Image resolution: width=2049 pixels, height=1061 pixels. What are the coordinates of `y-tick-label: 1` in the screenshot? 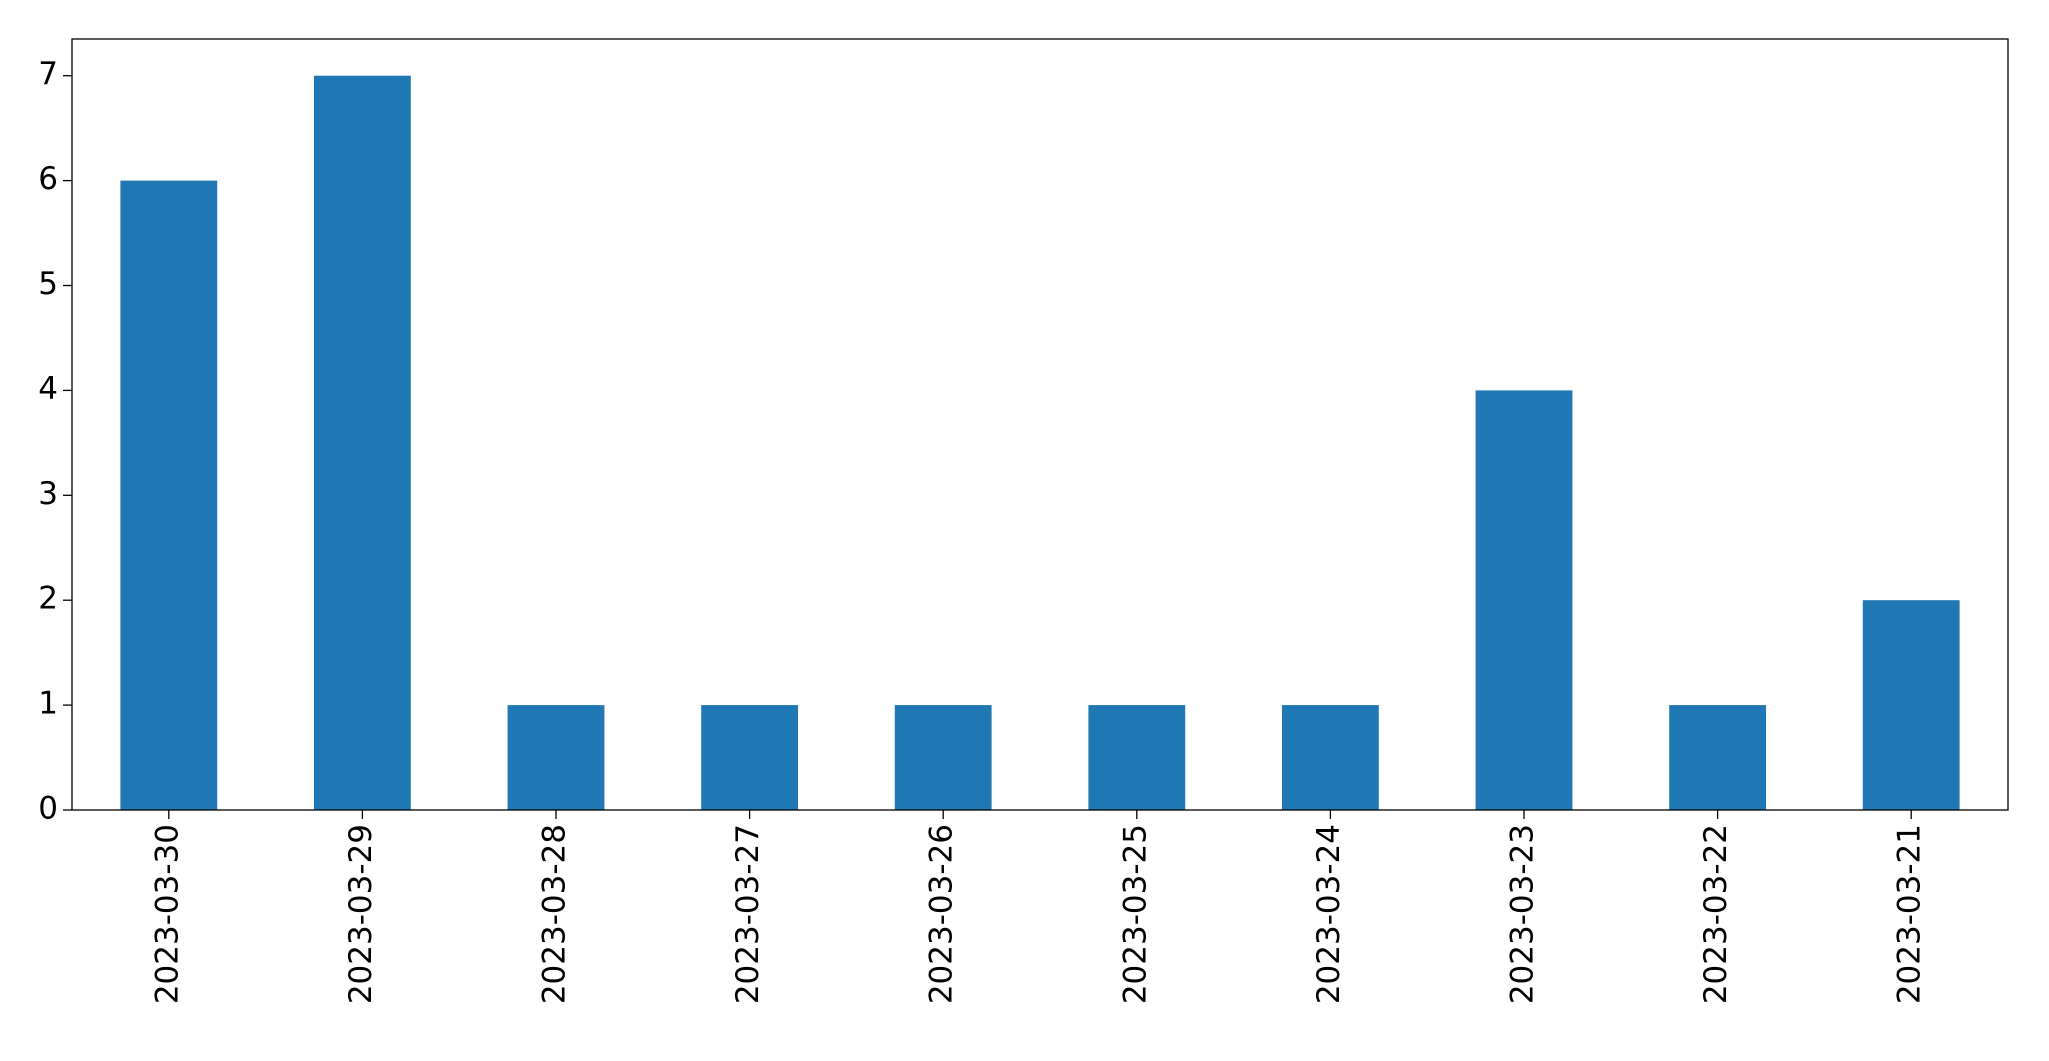 It's located at (48, 704).